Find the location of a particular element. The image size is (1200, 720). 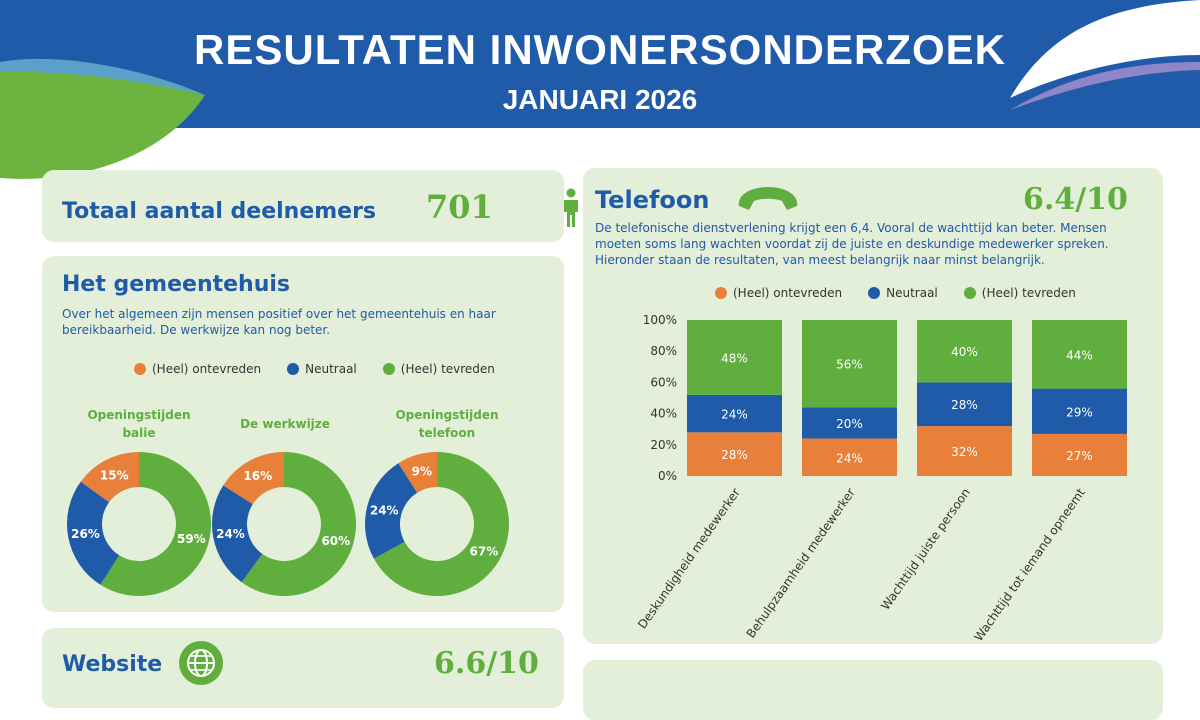

person-icon is located at coordinates (571, 207).